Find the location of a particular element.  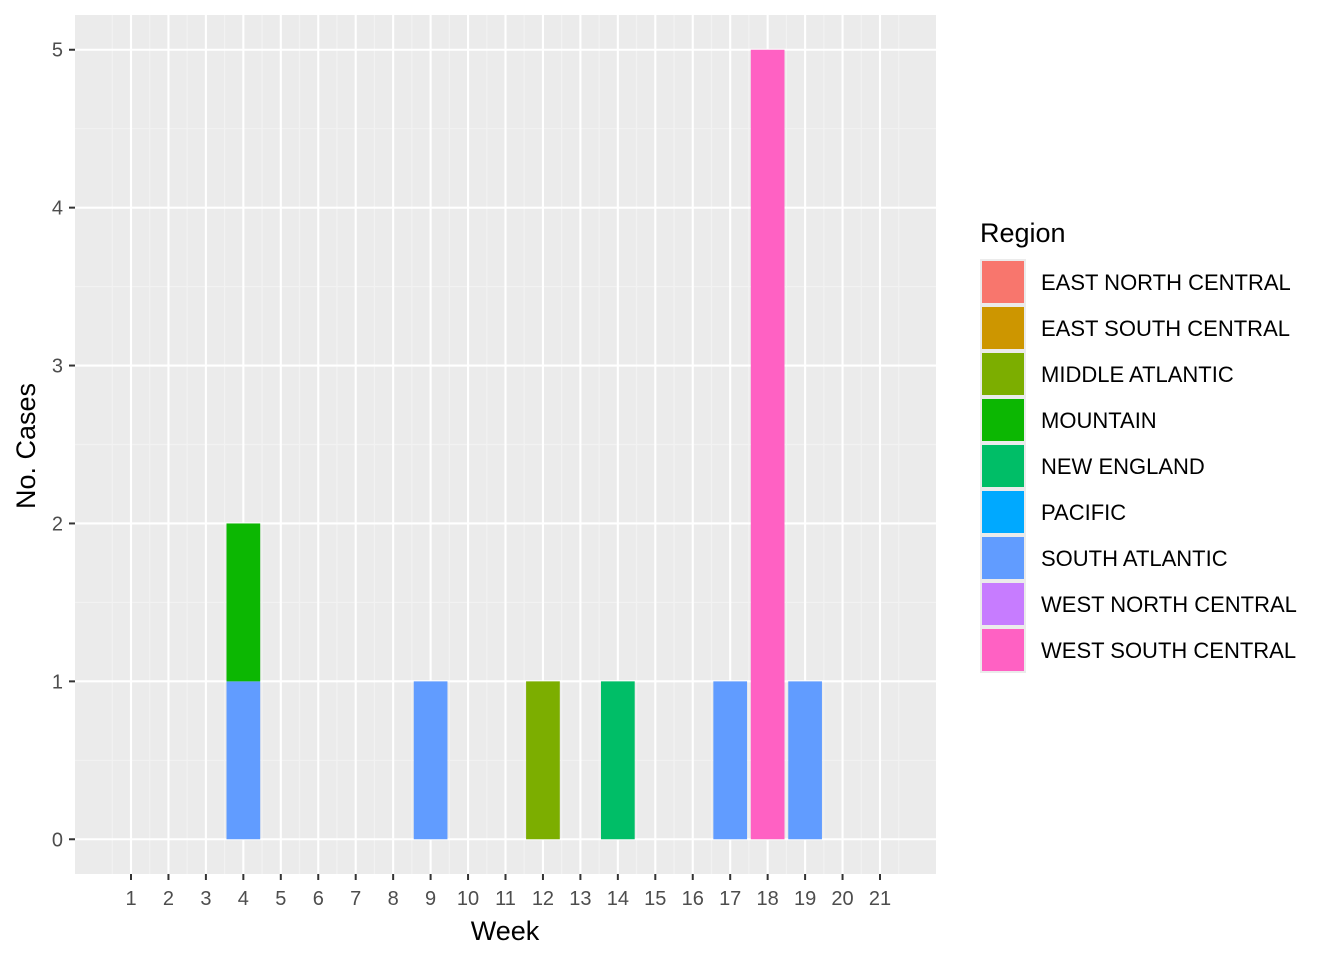

legend-label: MOUNTAIN is located at coordinates (1099, 420).